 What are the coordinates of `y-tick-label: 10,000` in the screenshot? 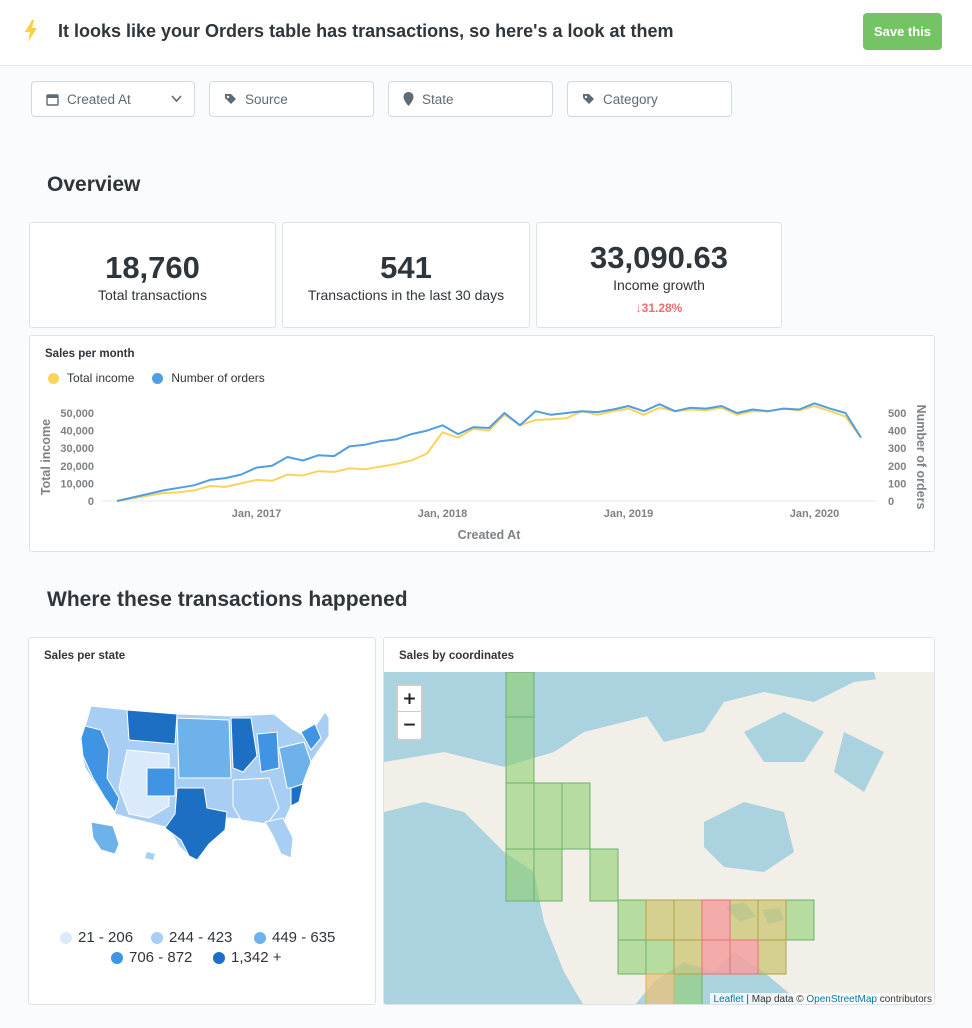 It's located at (77, 484).